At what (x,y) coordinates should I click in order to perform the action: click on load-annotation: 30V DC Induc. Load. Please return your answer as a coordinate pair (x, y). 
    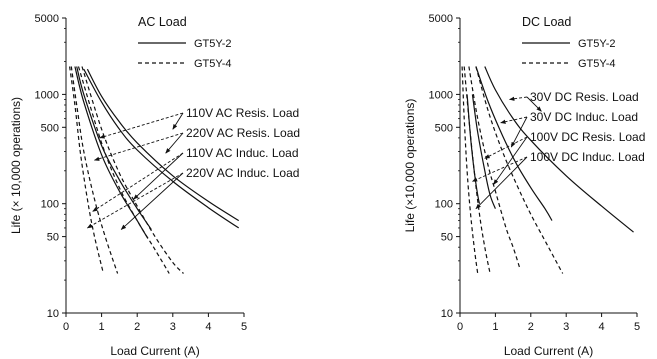
    Looking at the image, I should click on (584, 117).